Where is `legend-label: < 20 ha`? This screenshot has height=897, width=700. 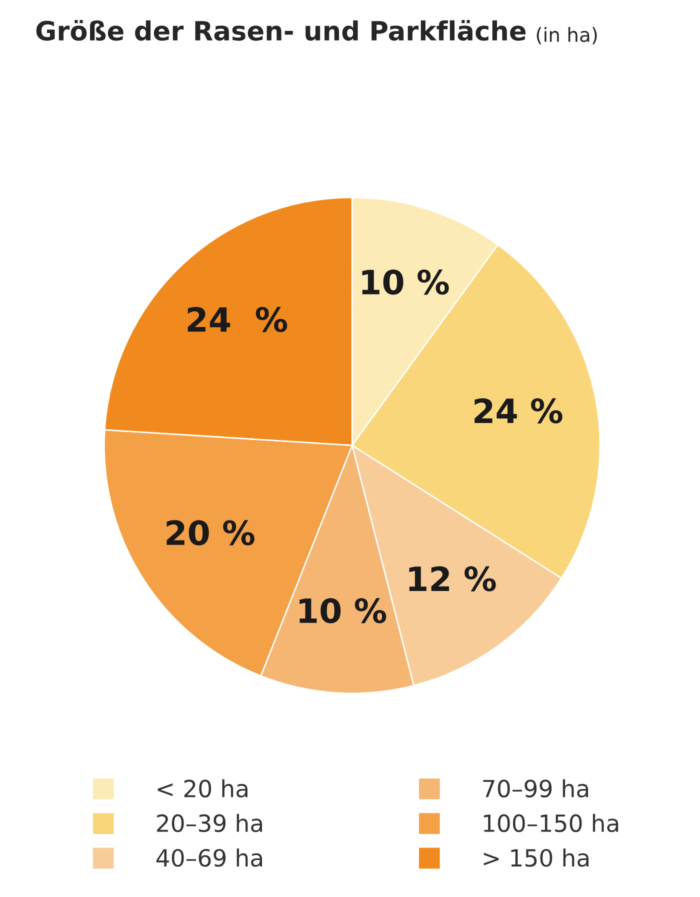
legend-label: < 20 ha is located at coordinates (203, 788).